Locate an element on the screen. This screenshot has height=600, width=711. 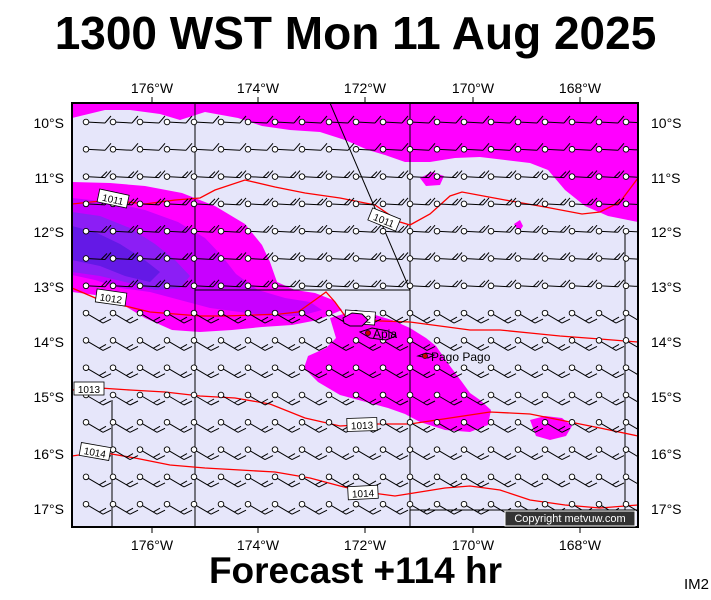
place-label: Apia is located at coordinates (385, 334).